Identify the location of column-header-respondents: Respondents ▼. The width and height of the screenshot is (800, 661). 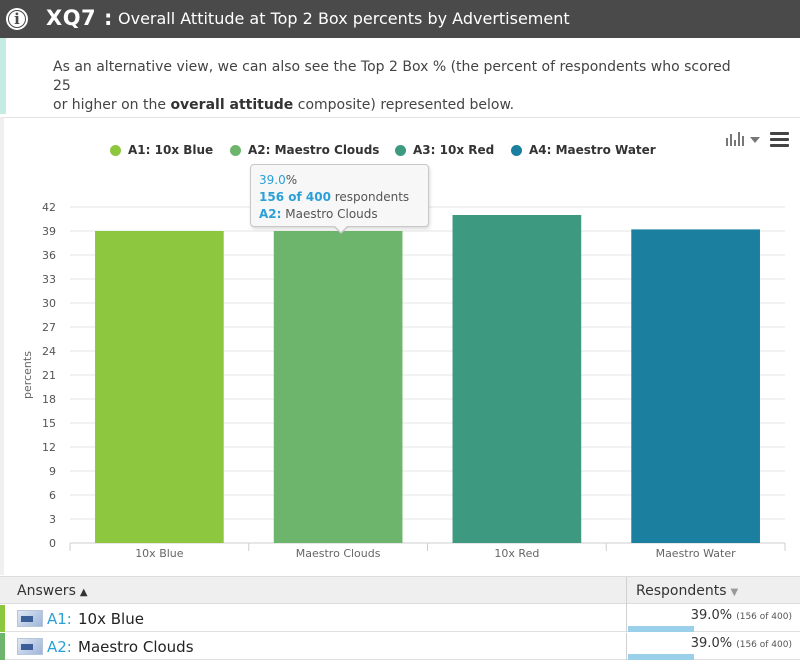
(687, 591).